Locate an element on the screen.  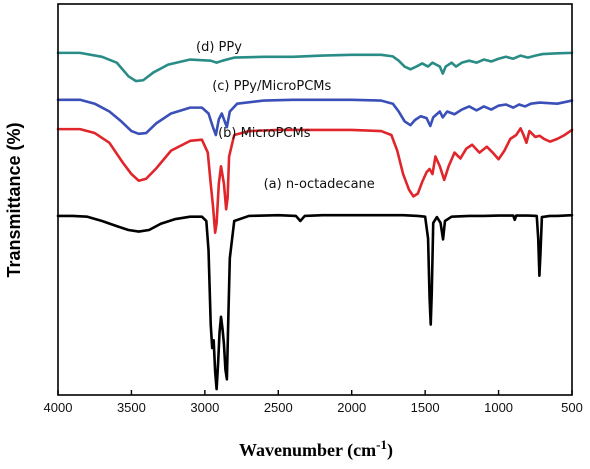
series-label: (c) PPy/MicroPCMs is located at coordinates (271, 86).